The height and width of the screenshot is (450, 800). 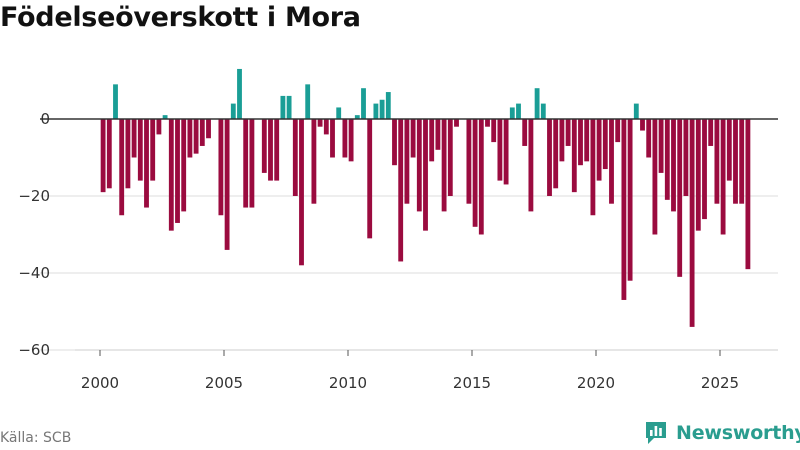 What do you see at coordinates (348, 383) in the screenshot?
I see `x-tick-label: 2010` at bounding box center [348, 383].